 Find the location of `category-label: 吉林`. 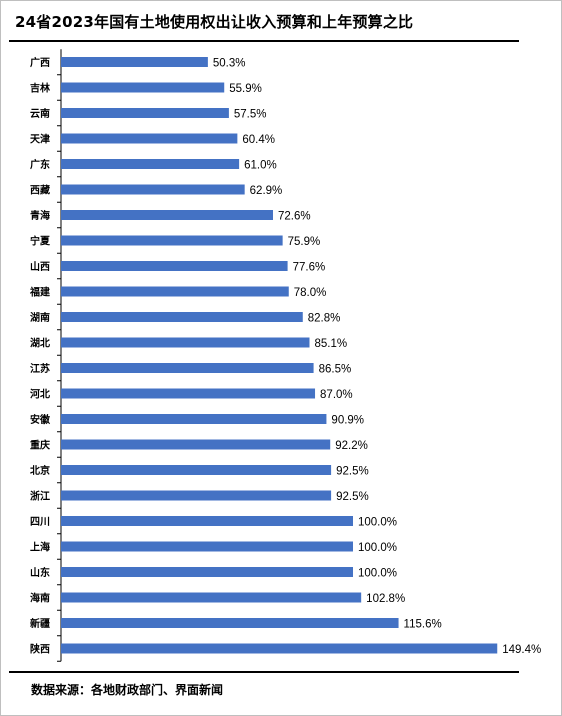

category-label: 吉林 is located at coordinates (40, 88).